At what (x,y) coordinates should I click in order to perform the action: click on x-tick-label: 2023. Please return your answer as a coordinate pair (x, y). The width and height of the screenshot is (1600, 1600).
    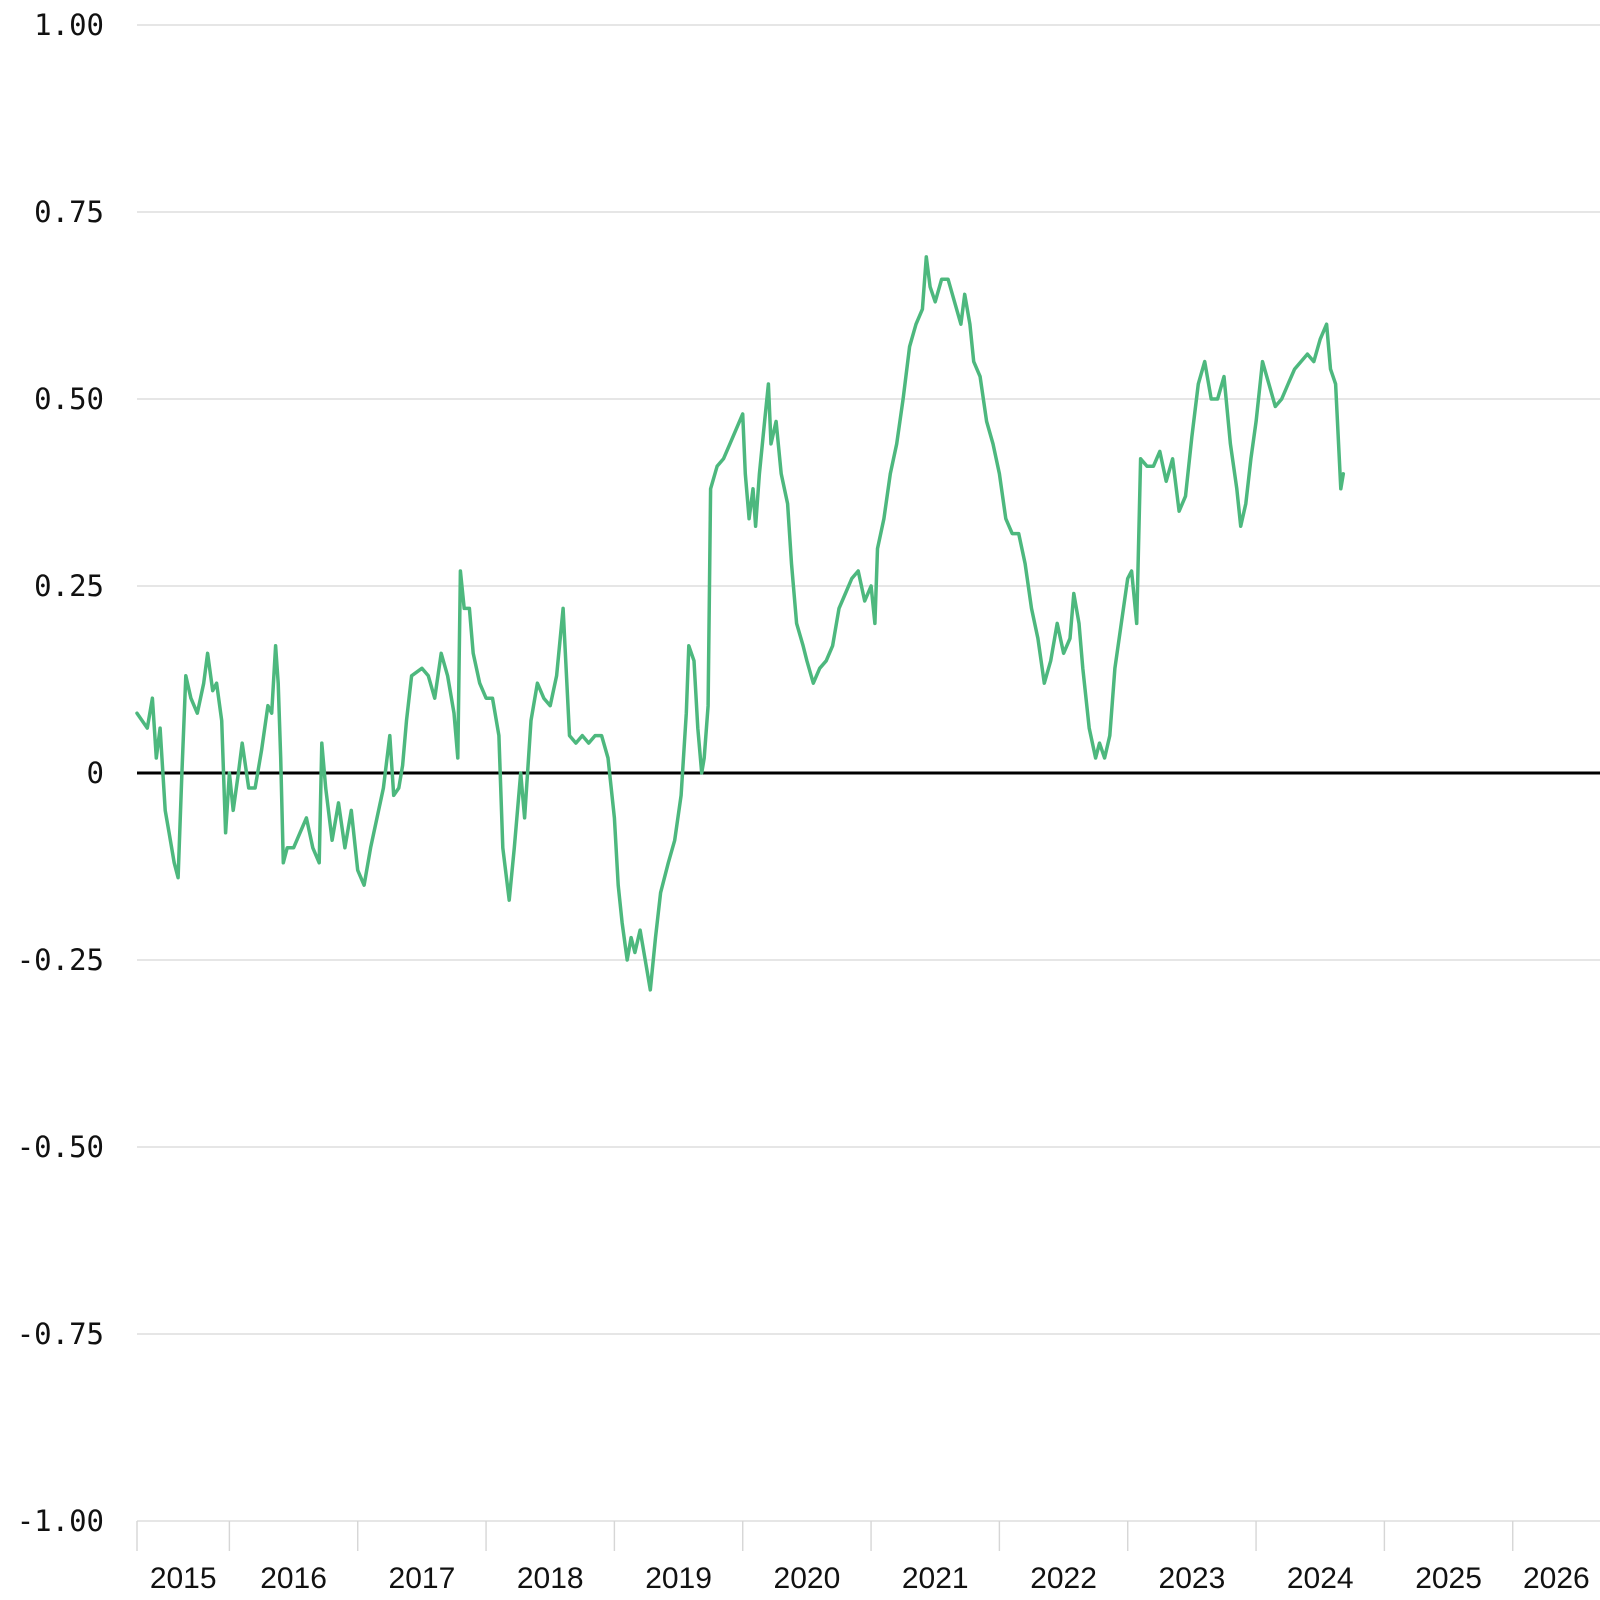
    Looking at the image, I should click on (1192, 1578).